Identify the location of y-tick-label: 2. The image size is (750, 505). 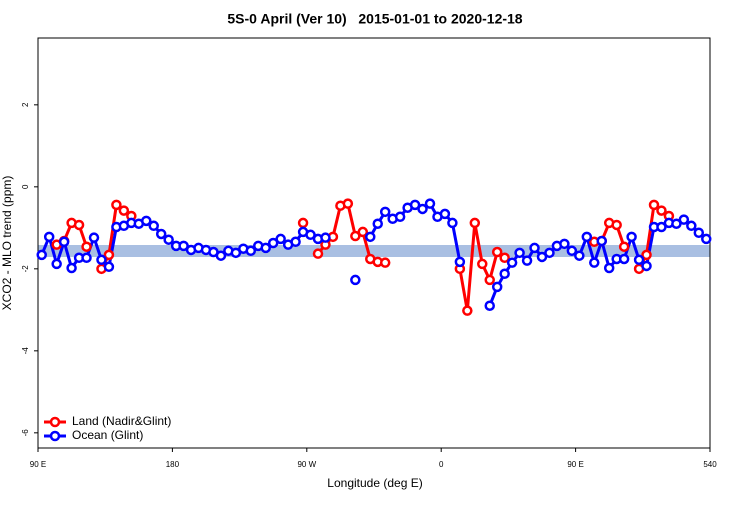
(25, 104).